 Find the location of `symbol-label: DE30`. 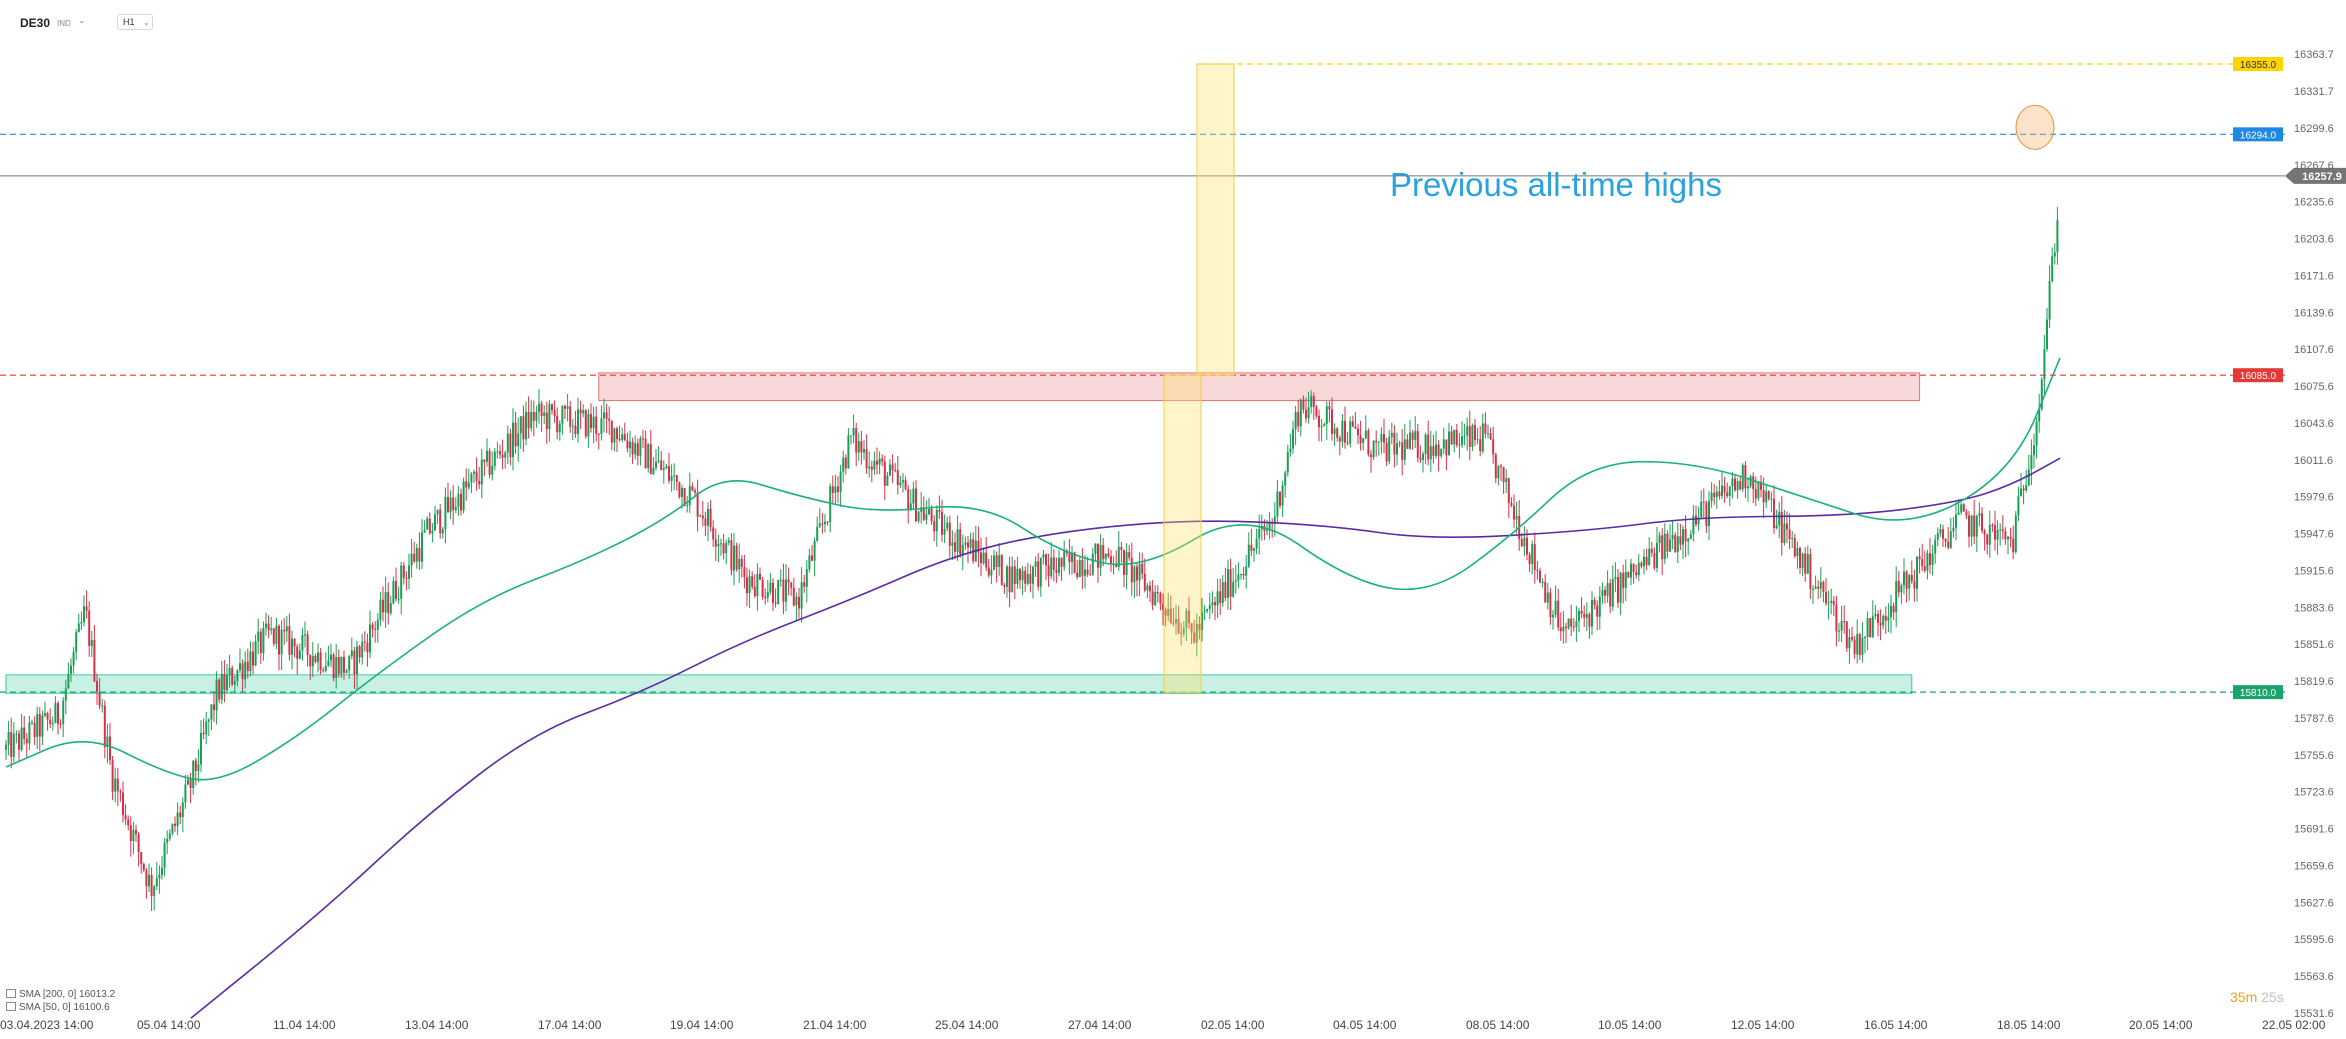

symbol-label: DE30 is located at coordinates (35, 23).